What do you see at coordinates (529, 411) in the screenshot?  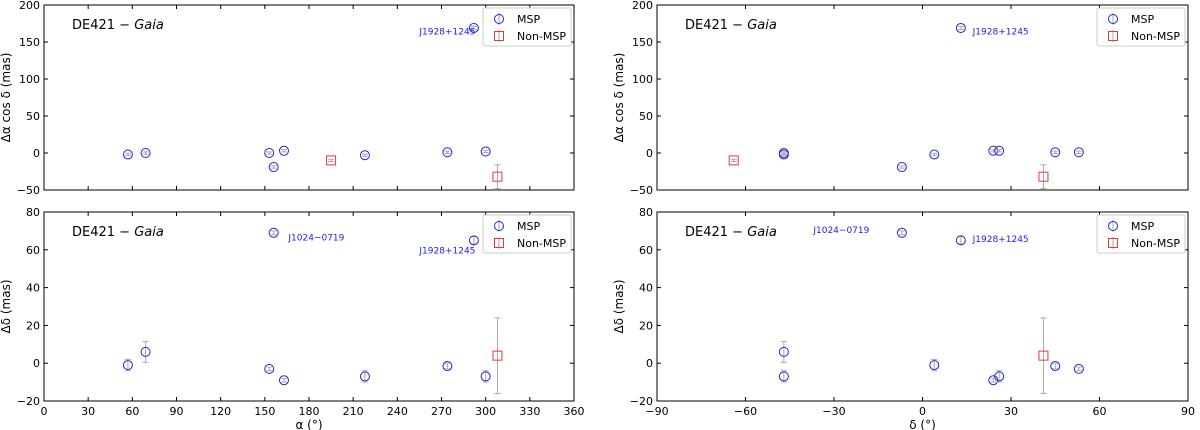 I see `x-tick-label: 330` at bounding box center [529, 411].